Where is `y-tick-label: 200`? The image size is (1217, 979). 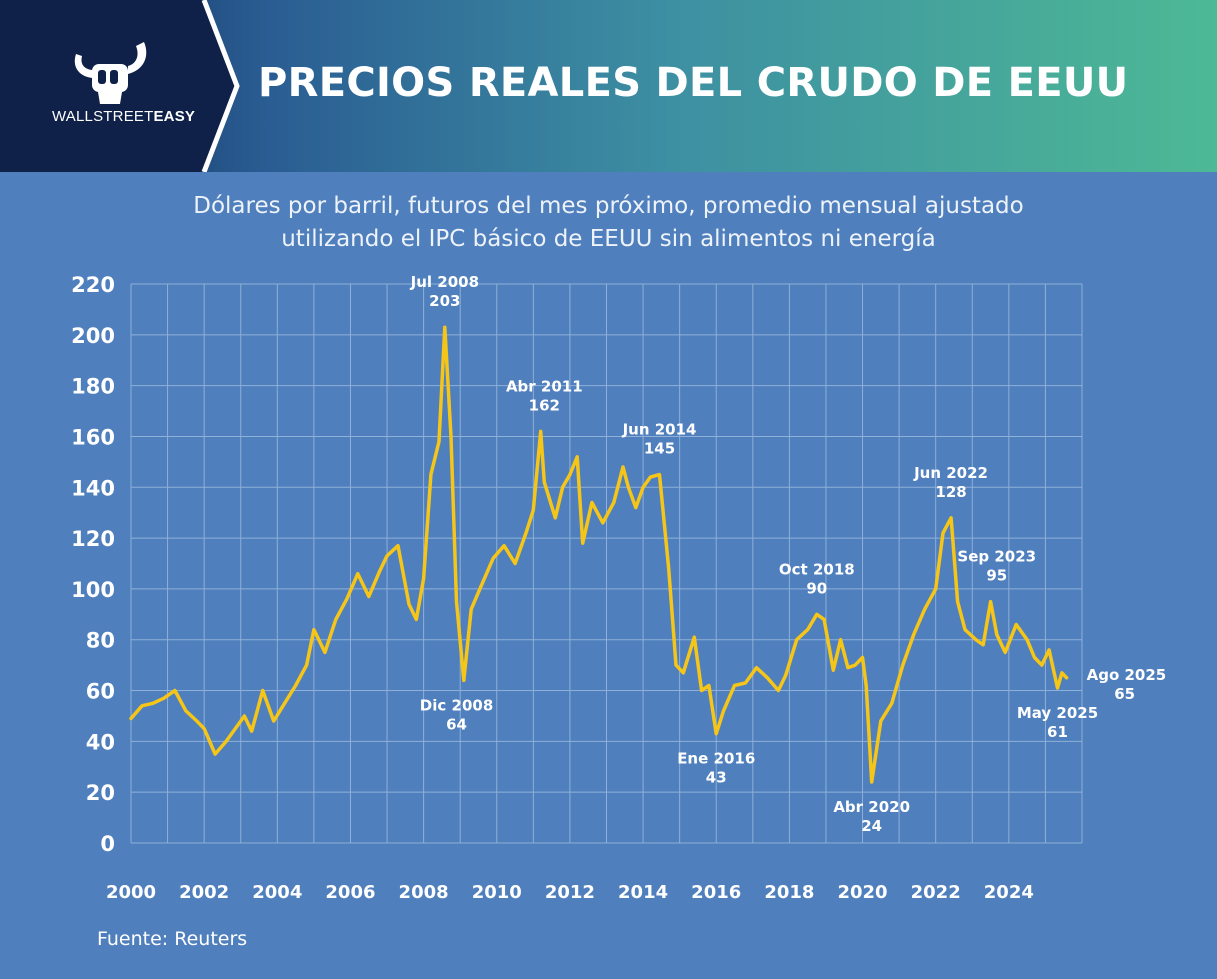 y-tick-label: 200 is located at coordinates (93, 336).